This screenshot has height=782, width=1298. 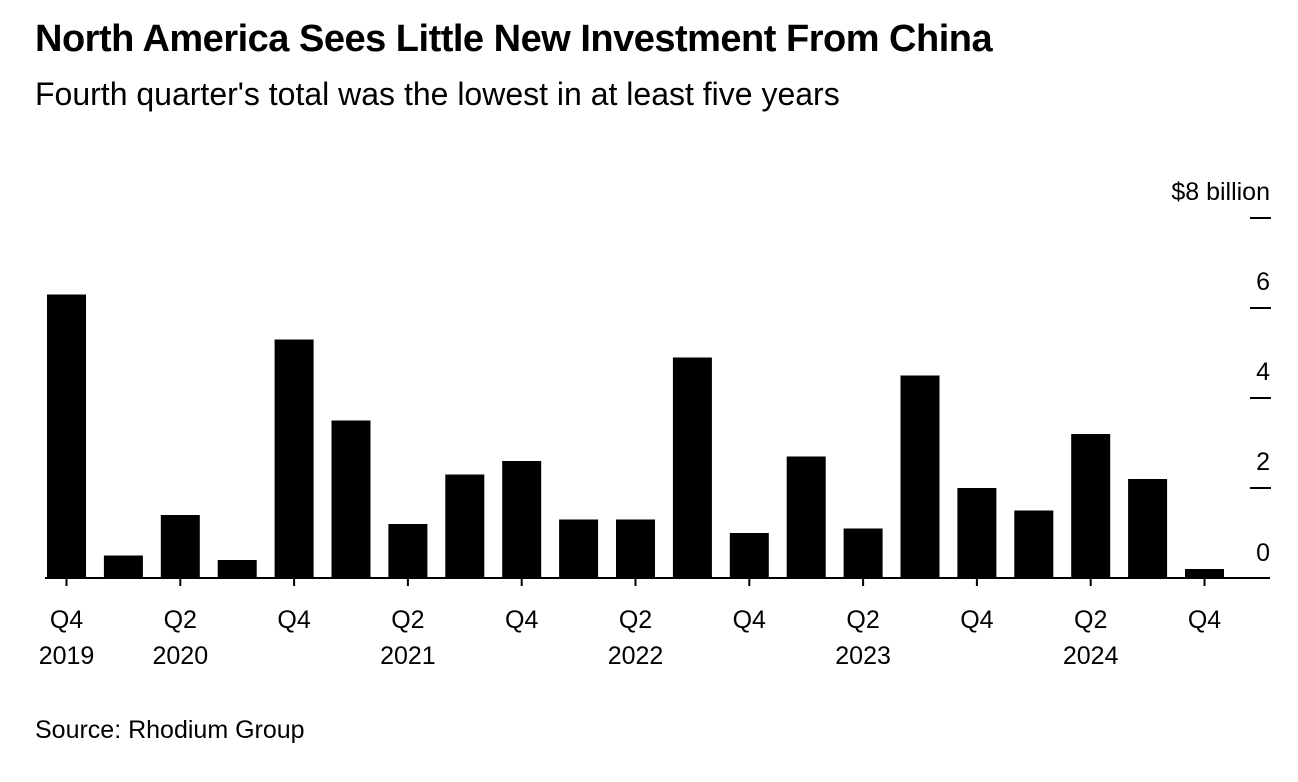 What do you see at coordinates (1204, 573) in the screenshot?
I see `bar-q4-2024` at bounding box center [1204, 573].